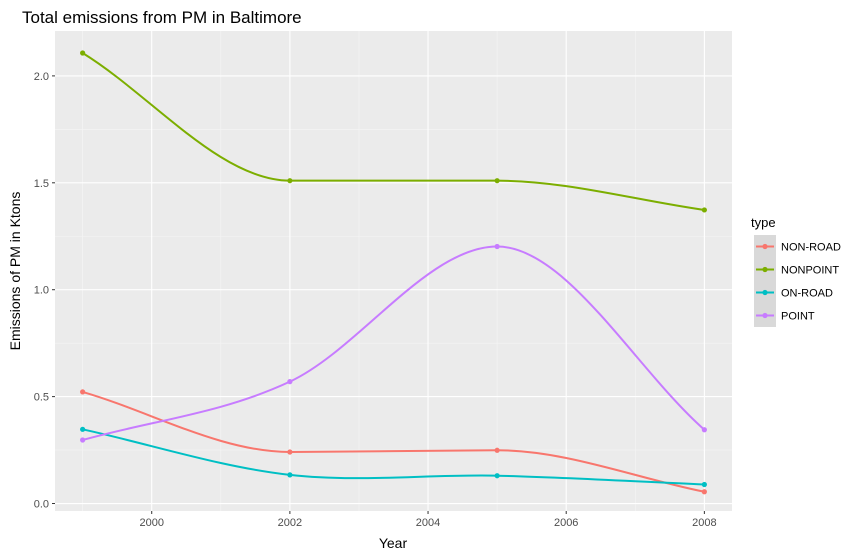 Image resolution: width=861 pixels, height=555 pixels. I want to click on legend-title: type, so click(763, 222).